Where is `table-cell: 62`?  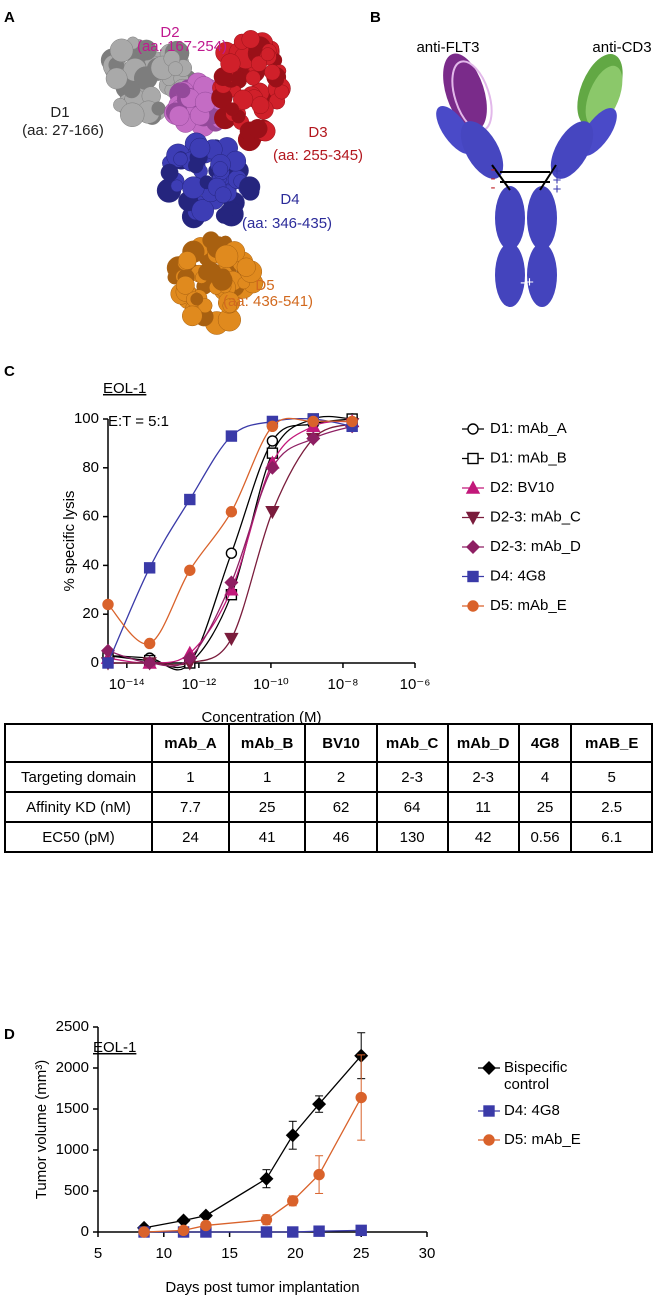 table-cell: 62 is located at coordinates (341, 807).